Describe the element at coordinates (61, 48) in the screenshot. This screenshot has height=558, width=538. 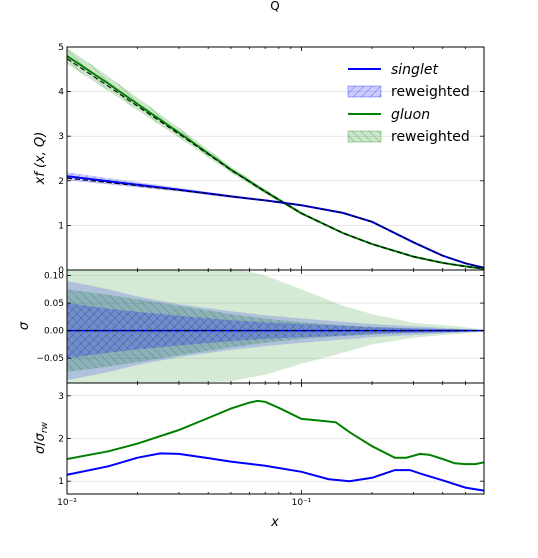
I see `top-y-tick-label: 5` at that location.